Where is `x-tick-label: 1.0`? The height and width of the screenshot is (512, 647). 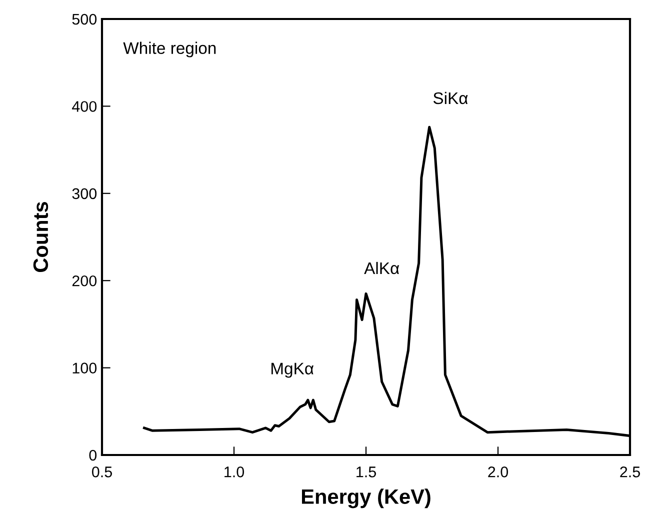
x-tick-label: 1.0 is located at coordinates (234, 472).